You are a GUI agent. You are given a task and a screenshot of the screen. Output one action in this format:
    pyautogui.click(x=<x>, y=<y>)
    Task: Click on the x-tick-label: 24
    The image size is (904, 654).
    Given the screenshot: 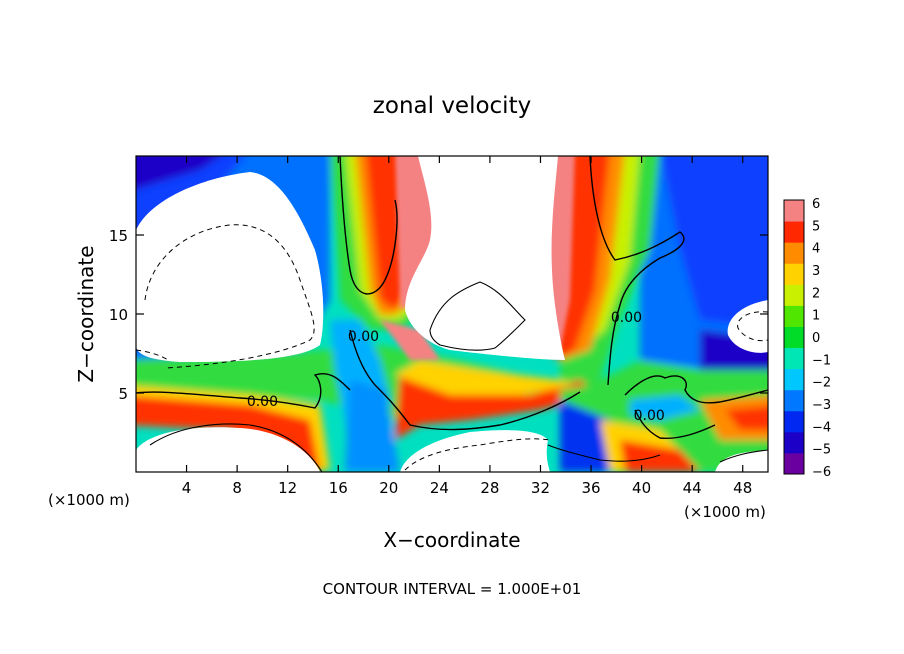 What is the action you would take?
    pyautogui.click(x=439, y=488)
    